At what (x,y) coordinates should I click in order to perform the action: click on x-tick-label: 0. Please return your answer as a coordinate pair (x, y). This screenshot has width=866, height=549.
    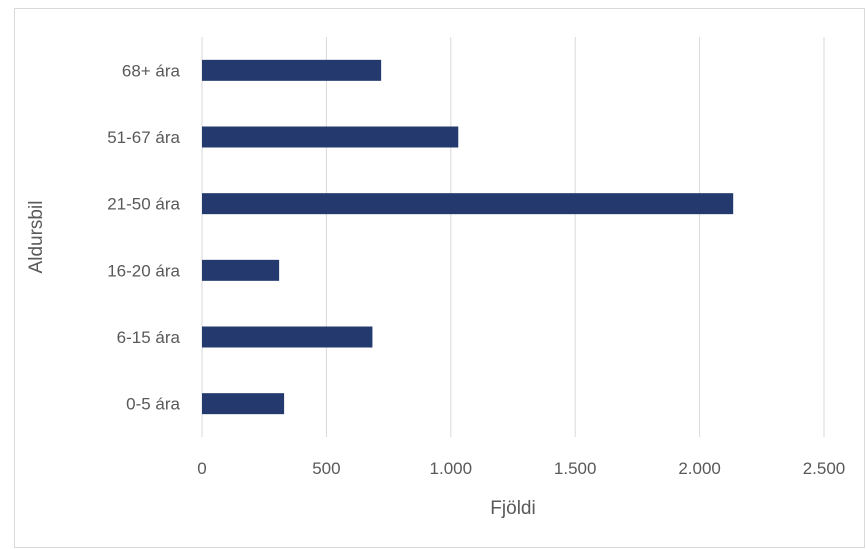
    Looking at the image, I should click on (201, 468).